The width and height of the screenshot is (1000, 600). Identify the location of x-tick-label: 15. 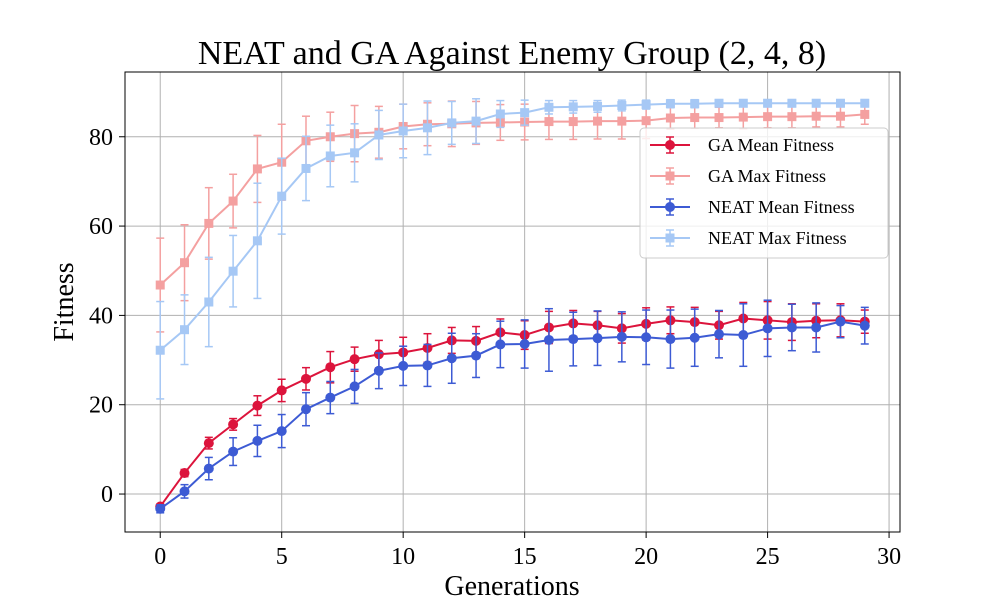
(525, 557).